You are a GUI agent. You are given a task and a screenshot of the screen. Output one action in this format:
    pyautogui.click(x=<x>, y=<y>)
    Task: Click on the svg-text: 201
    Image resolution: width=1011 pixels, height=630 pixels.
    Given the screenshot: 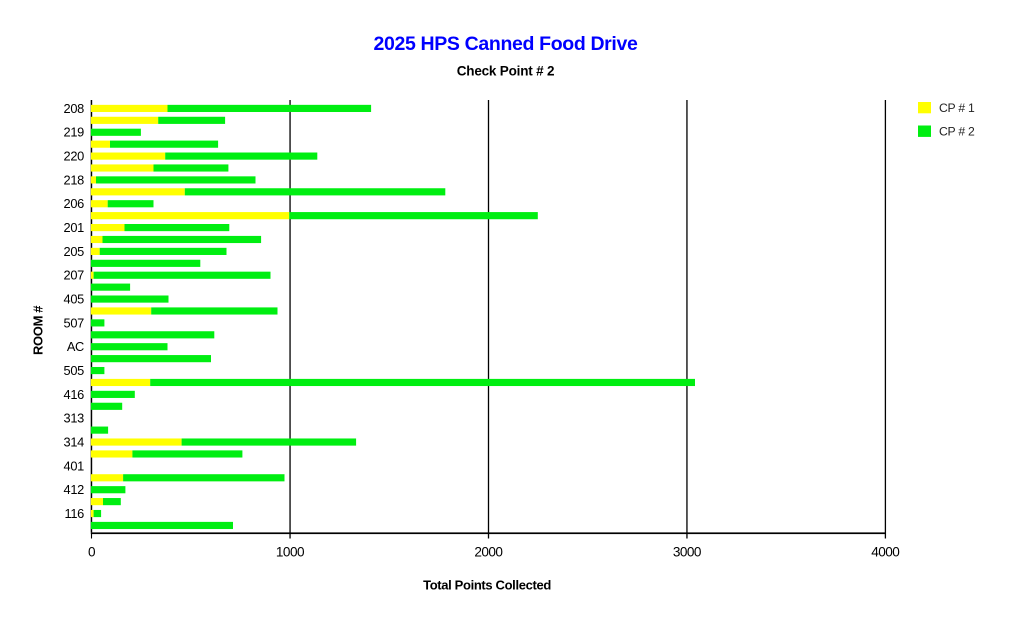 What is the action you would take?
    pyautogui.click(x=74, y=227)
    